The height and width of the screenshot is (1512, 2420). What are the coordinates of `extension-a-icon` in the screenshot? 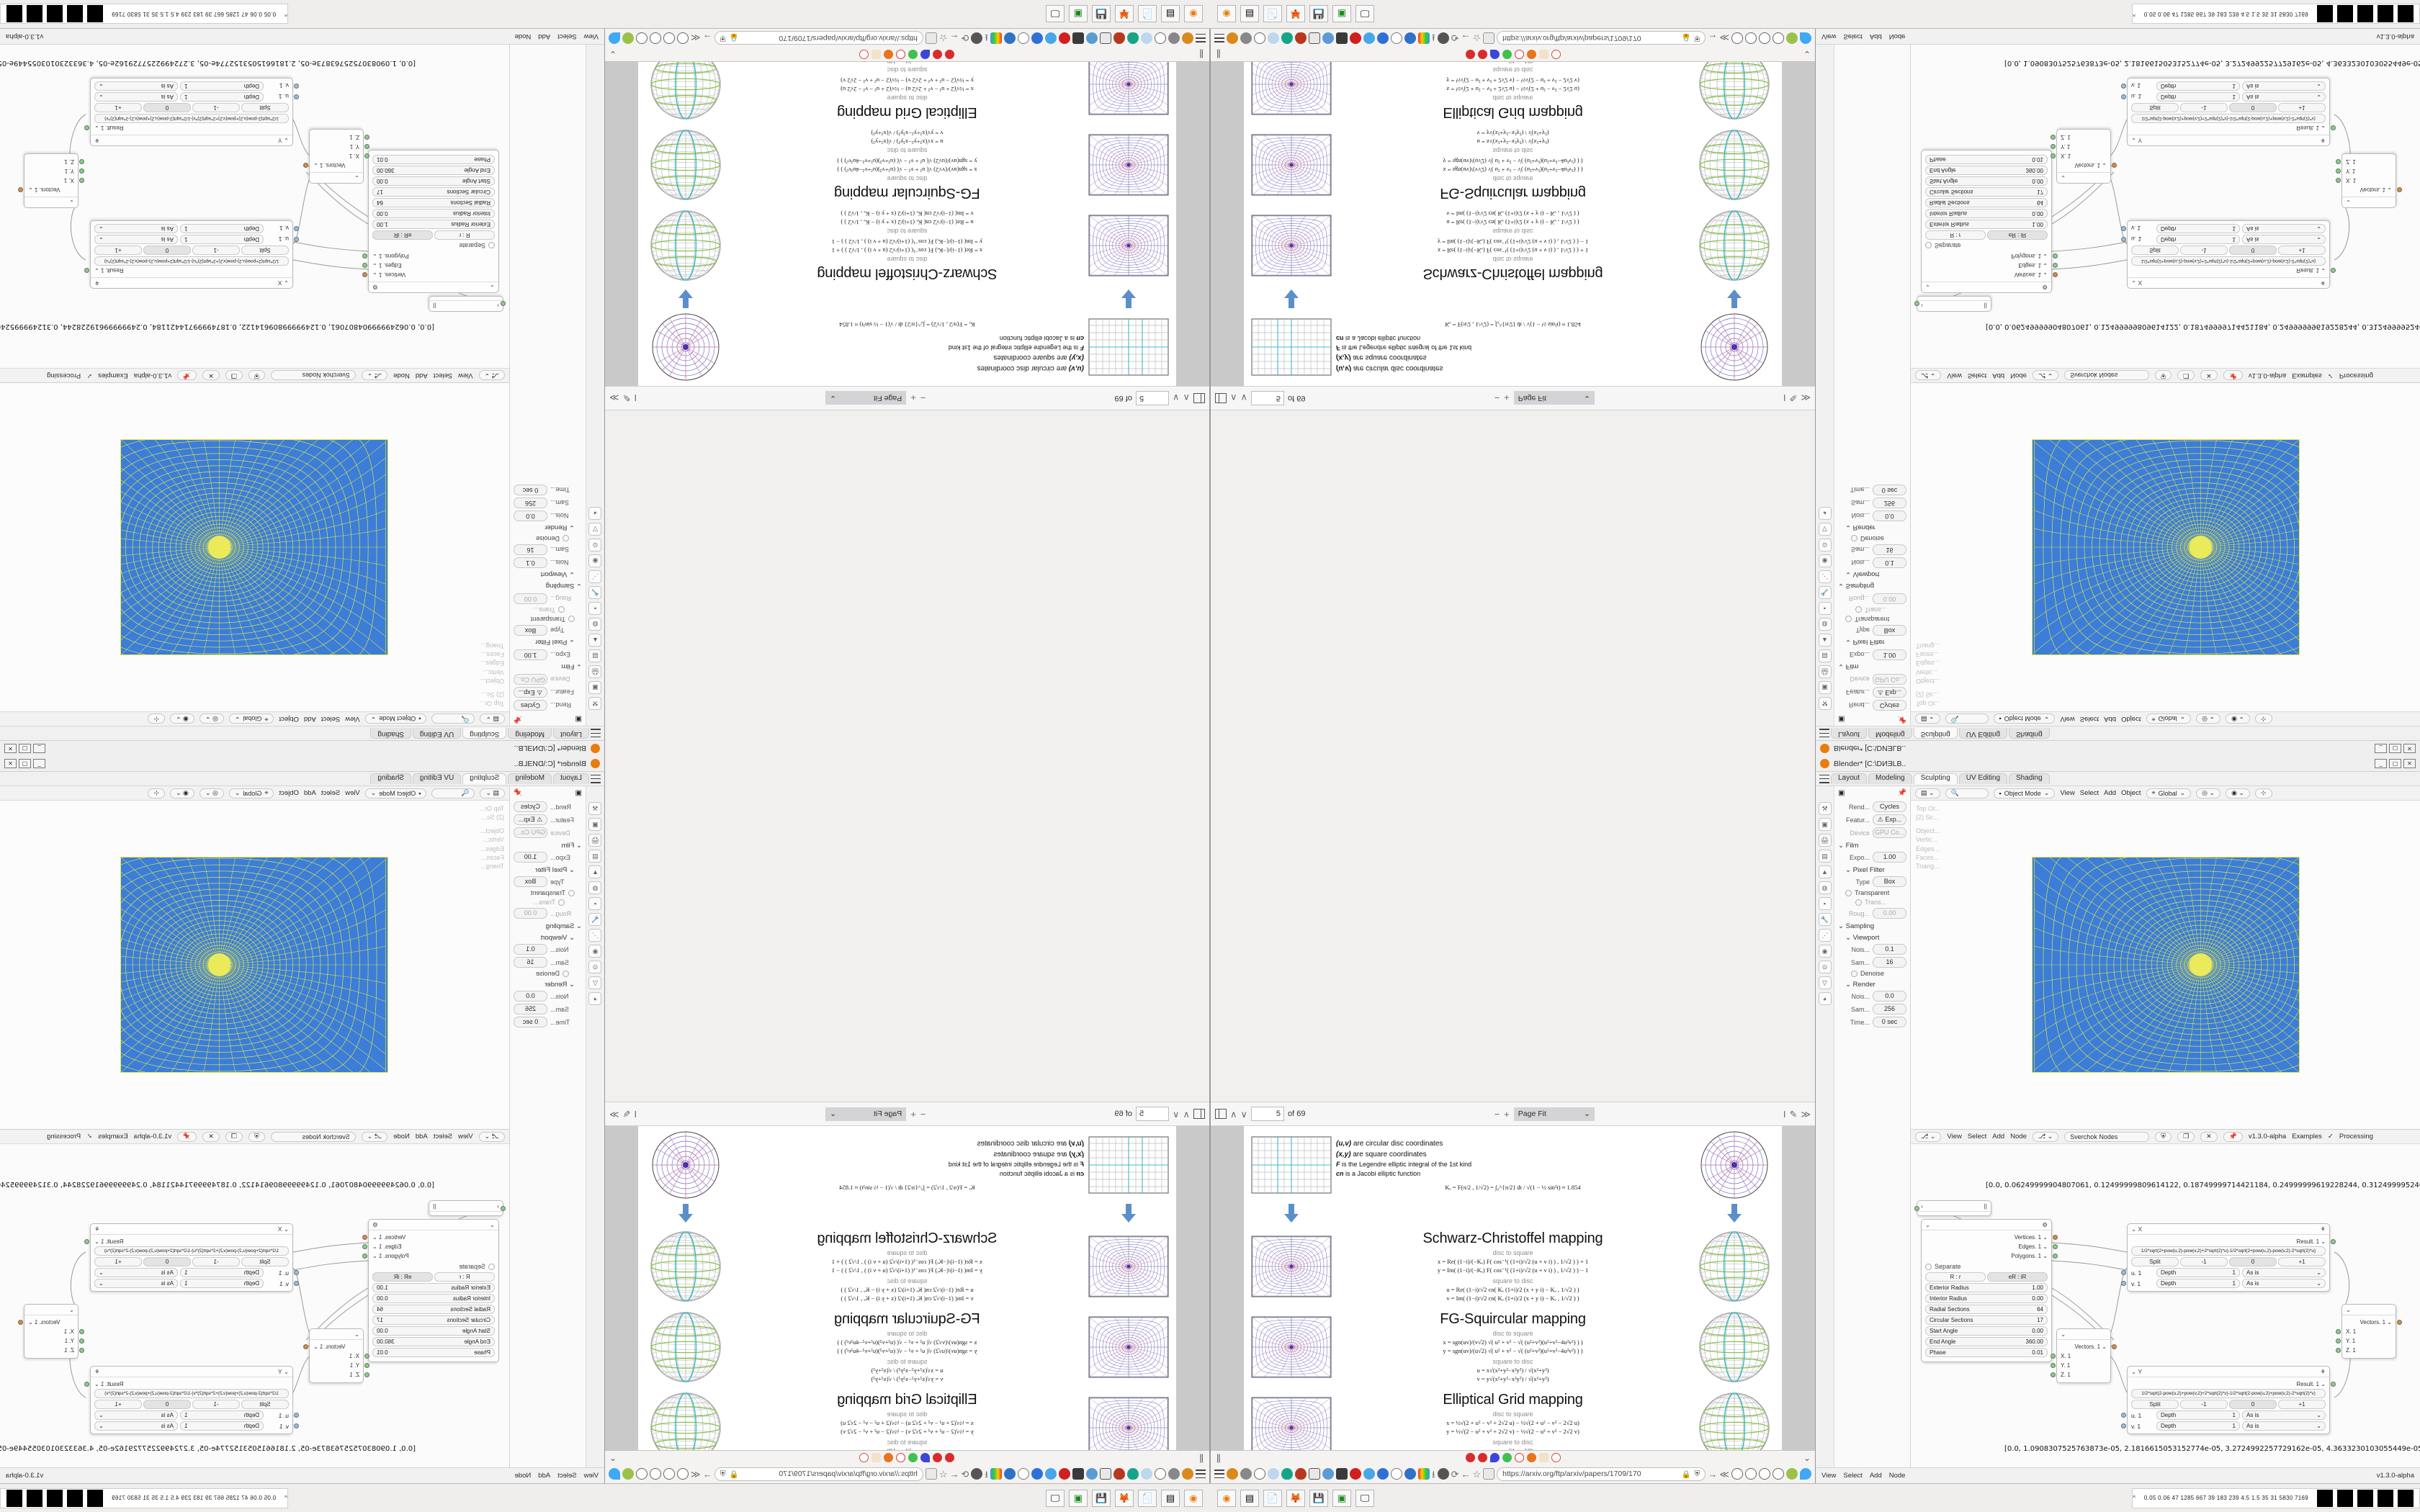 It's located at (683, 38).